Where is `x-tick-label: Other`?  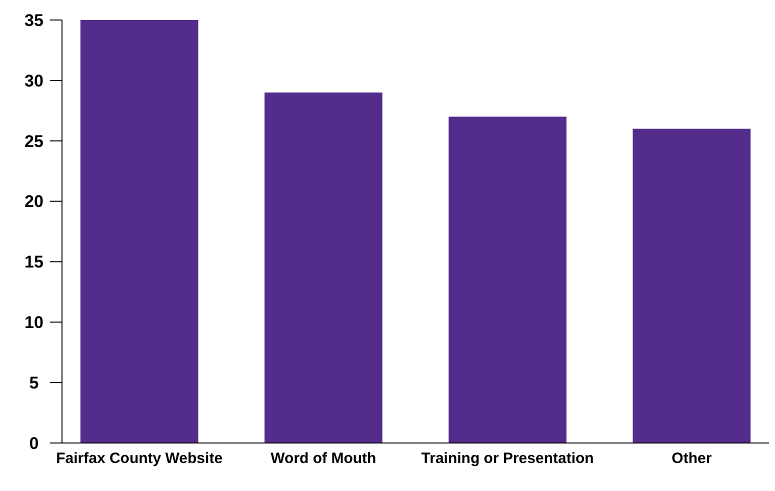 x-tick-label: Other is located at coordinates (692, 458).